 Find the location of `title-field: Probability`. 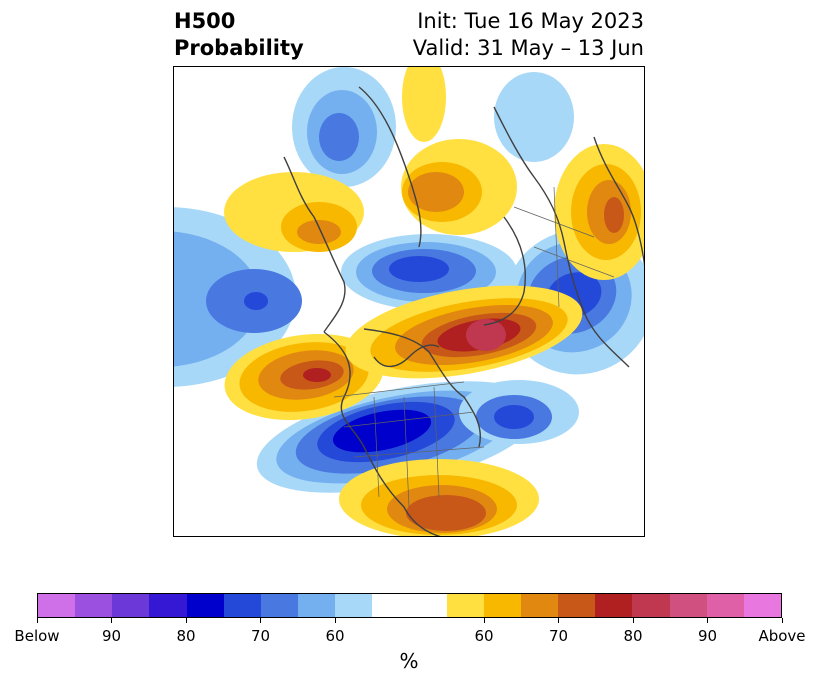

title-field: Probability is located at coordinates (239, 48).